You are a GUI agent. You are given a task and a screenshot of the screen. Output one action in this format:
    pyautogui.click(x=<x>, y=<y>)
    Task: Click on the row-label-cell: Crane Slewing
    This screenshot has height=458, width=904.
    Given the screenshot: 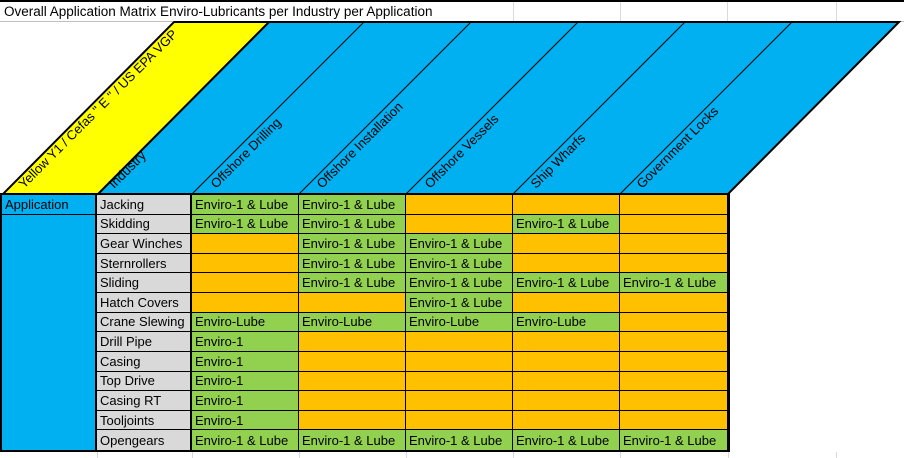 What is the action you would take?
    pyautogui.click(x=144, y=322)
    